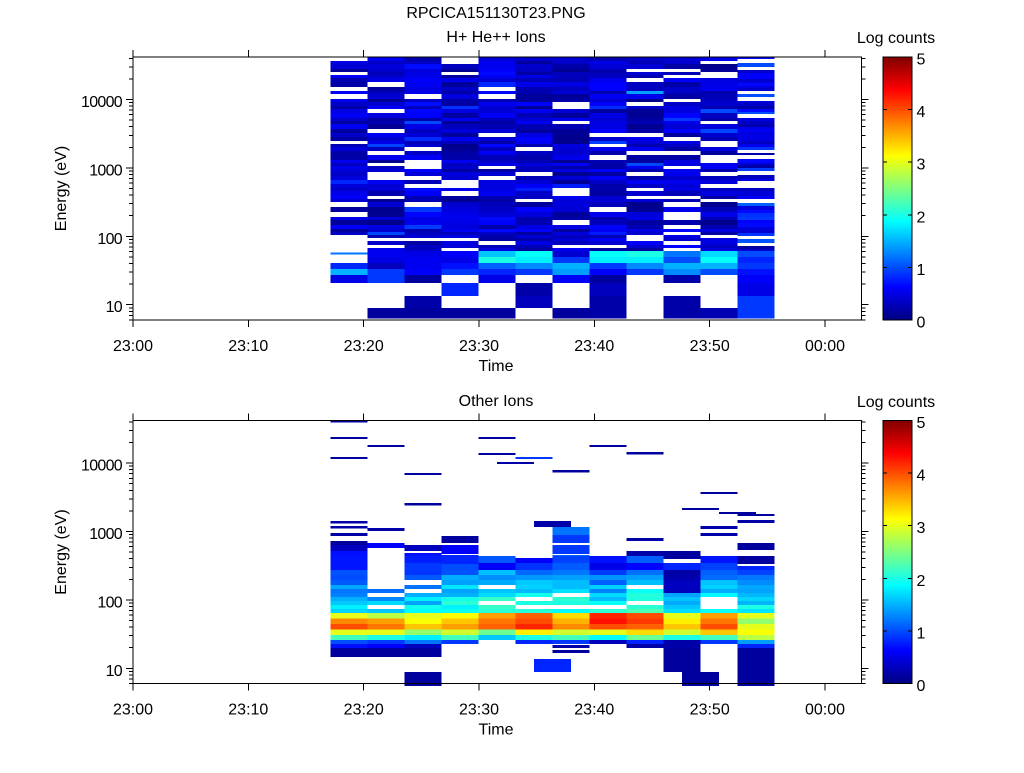 This screenshot has height=773, width=1024. I want to click on svg-text: RPCICA151130T23.PNG, so click(495, 13).